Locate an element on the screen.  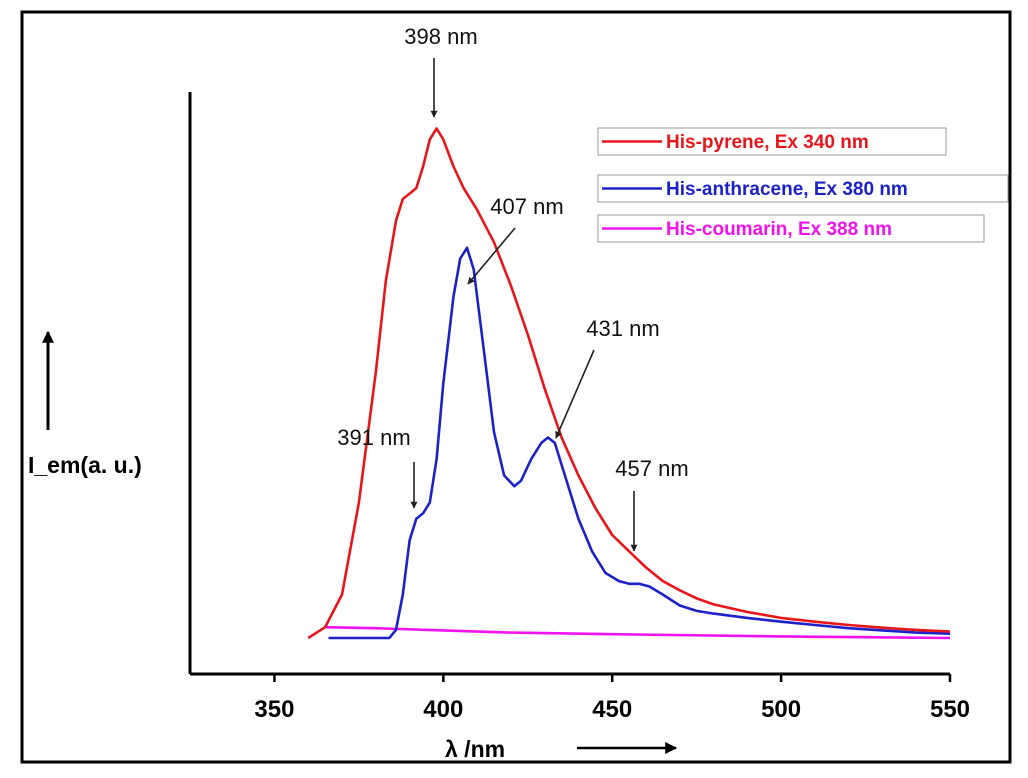
x-axis-ticks is located at coordinates (612, 678).